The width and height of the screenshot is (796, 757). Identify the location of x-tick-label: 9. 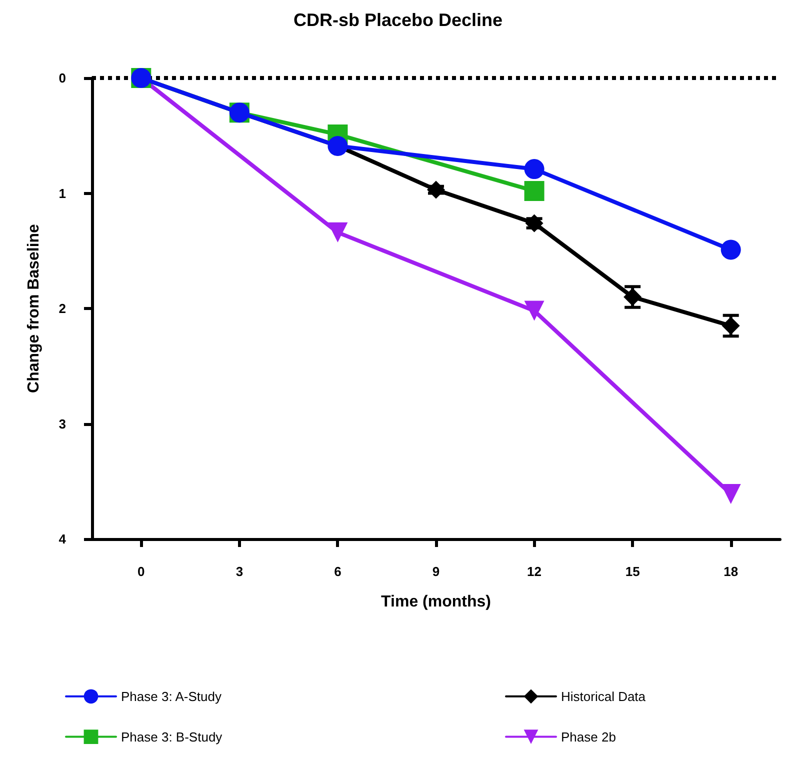
(436, 571).